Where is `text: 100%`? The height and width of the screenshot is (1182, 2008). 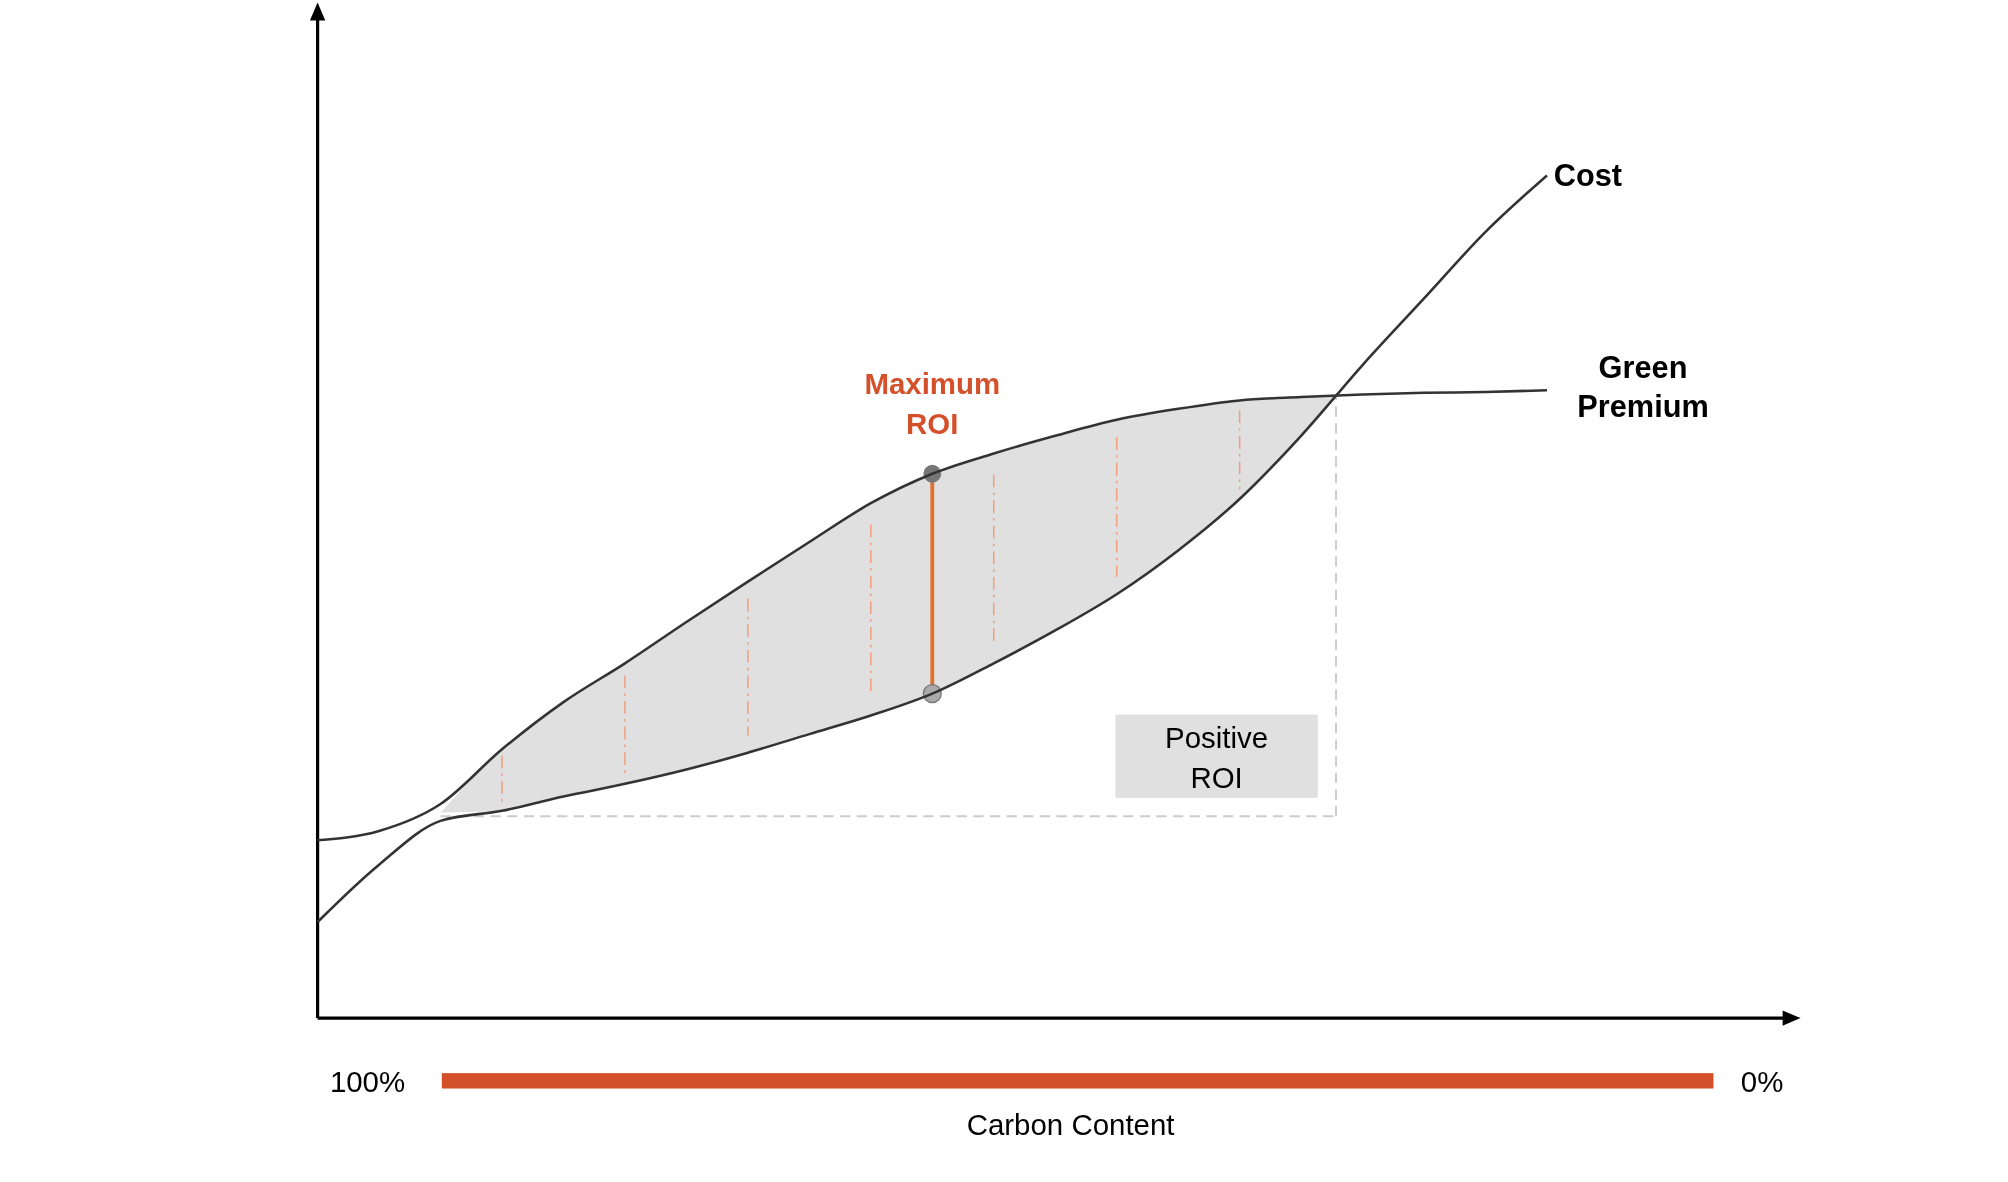
text: 100% is located at coordinates (367, 1082).